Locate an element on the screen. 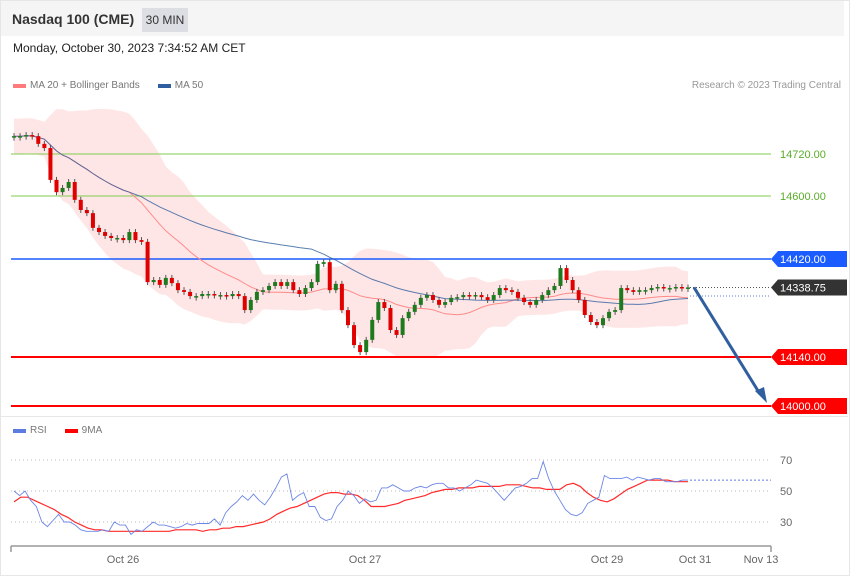  interval-button: 30 MIN is located at coordinates (165, 20).